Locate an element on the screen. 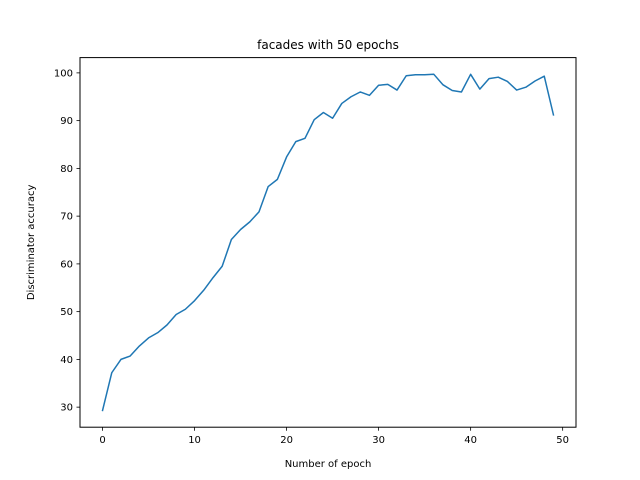 Image resolution: width=640 pixels, height=480 pixels. x-tick-label: 40 is located at coordinates (470, 440).